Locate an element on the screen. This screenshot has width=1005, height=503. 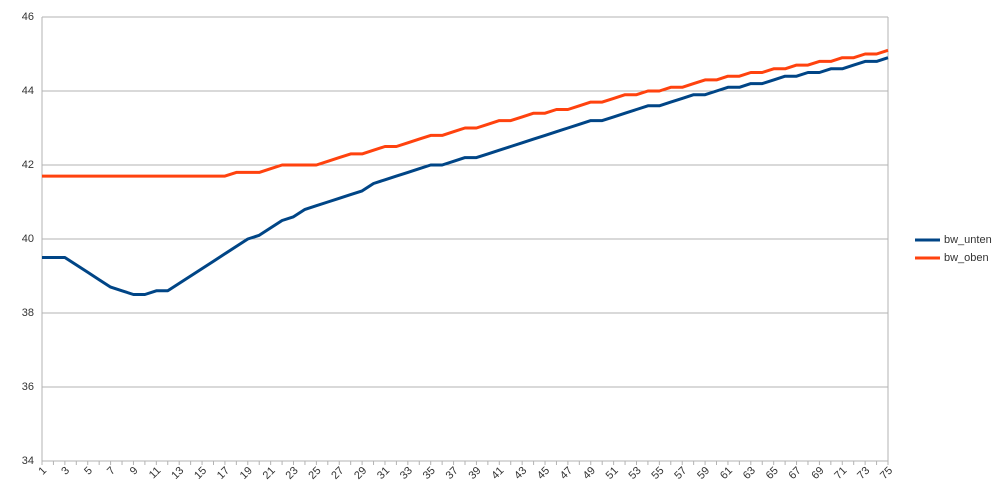
x-tick-label: 51 is located at coordinates (612, 473).